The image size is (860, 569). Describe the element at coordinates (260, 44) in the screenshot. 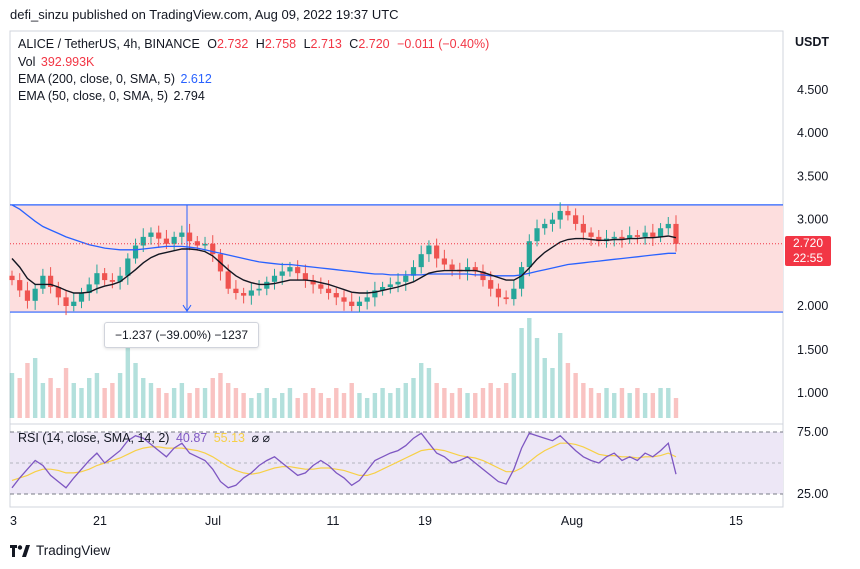

I see `high-label: H` at that location.